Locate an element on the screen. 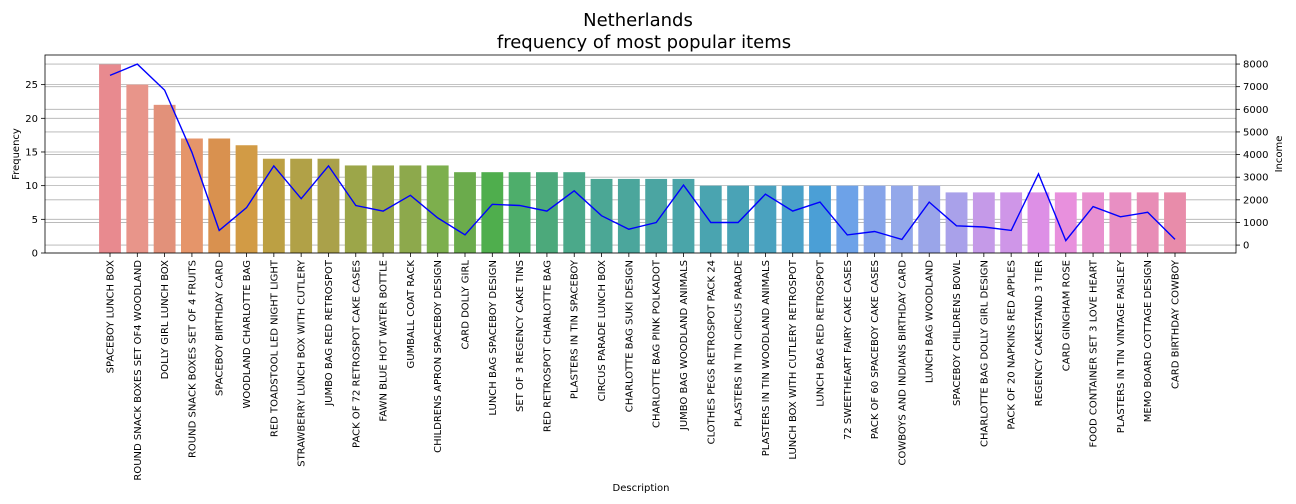 The width and height of the screenshot is (1296, 504). x-tick-label: 72 SWEETHEART FAIRY CAKE CASES is located at coordinates (848, 350).